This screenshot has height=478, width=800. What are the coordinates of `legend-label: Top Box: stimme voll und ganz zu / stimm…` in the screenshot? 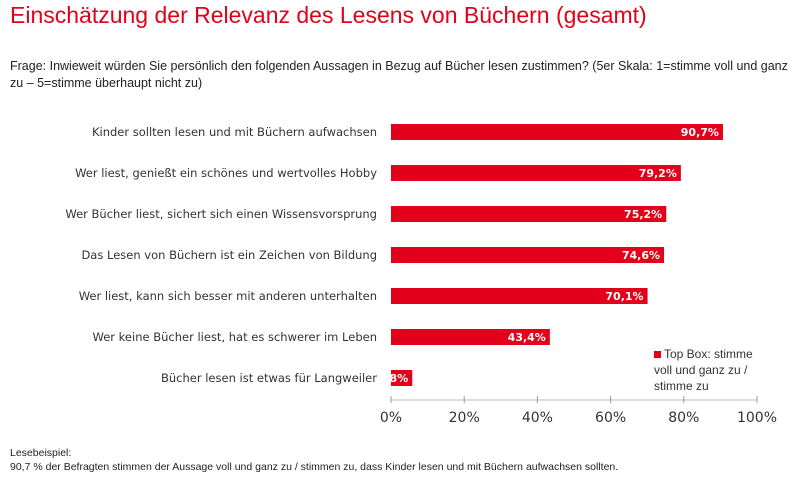 It's located at (703, 370).